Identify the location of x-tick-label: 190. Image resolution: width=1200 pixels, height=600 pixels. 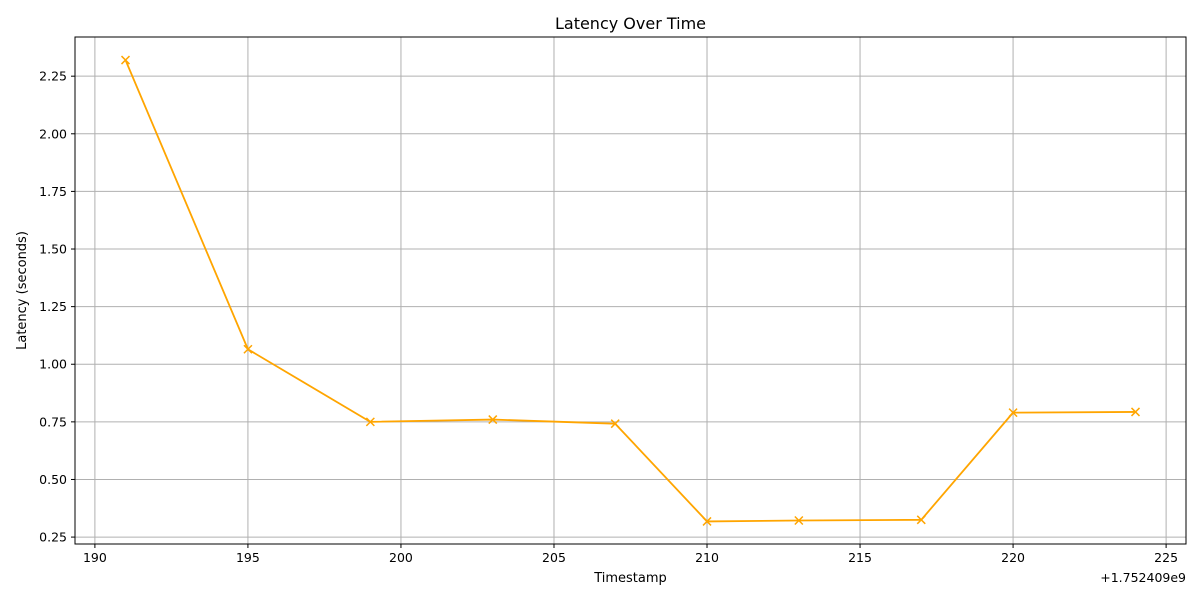
(95, 557).